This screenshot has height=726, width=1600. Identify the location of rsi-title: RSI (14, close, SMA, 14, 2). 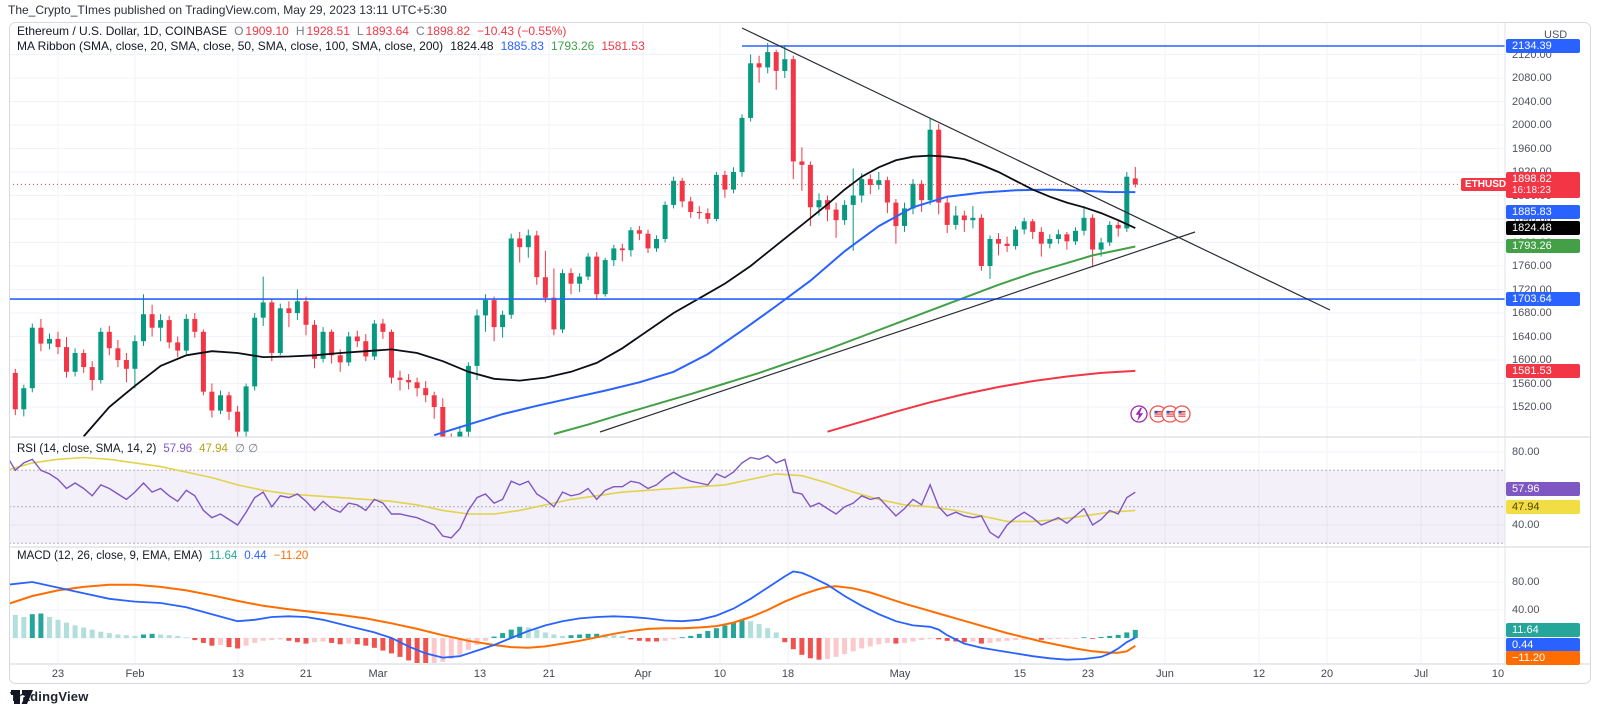
(87, 449).